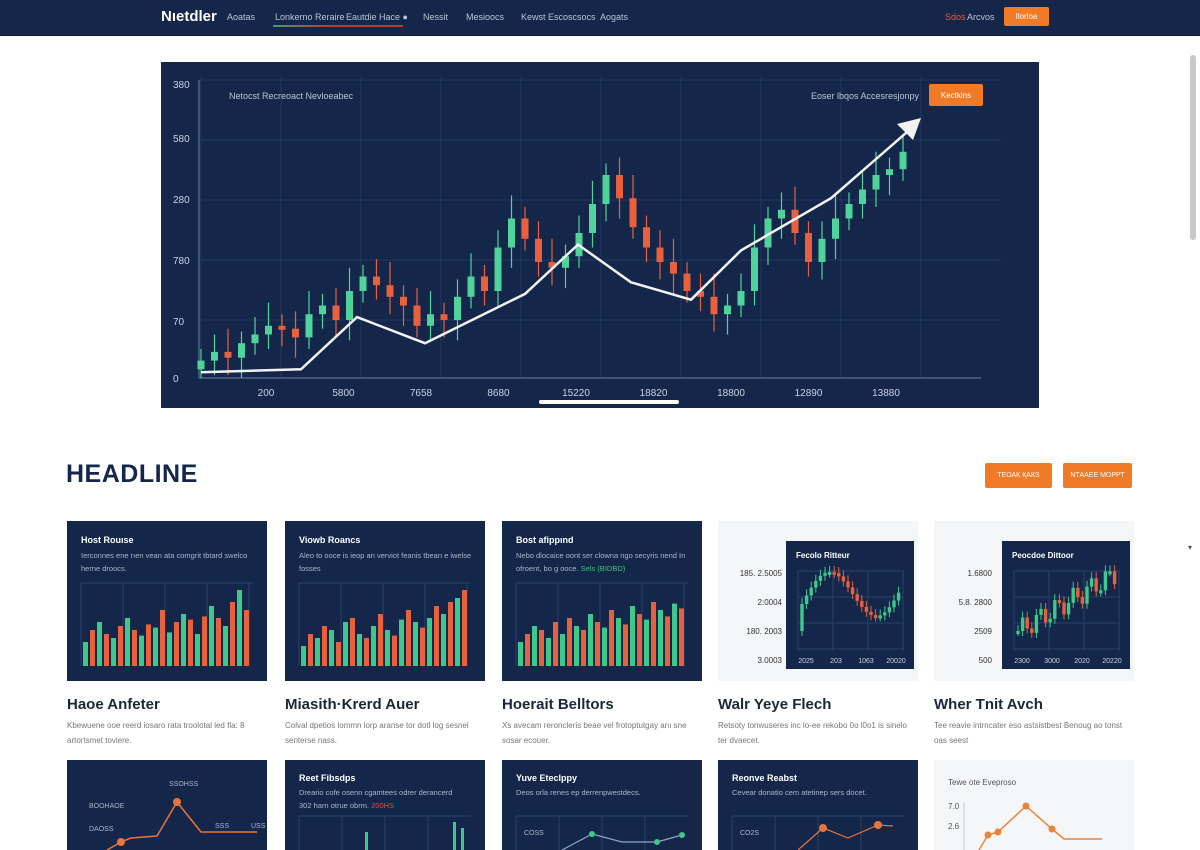  I want to click on bar-chart, so click(166, 624).